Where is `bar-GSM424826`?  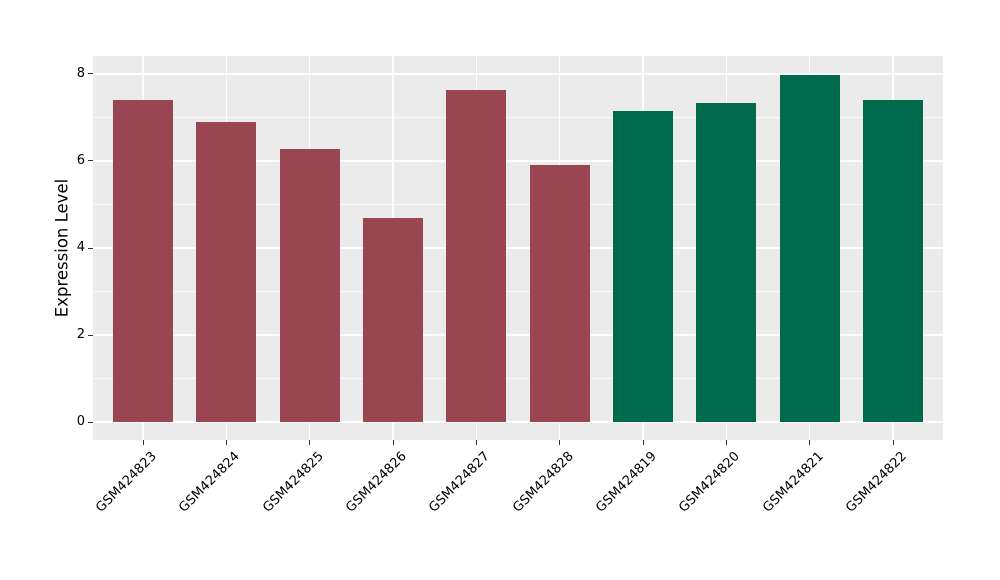 bar-GSM424826 is located at coordinates (393, 320).